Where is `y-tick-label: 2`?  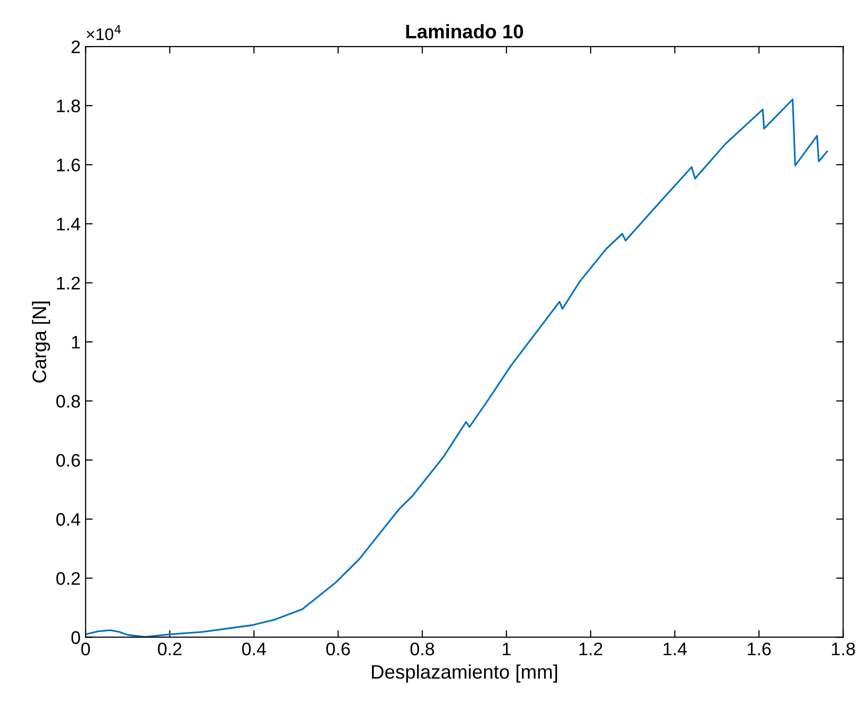
y-tick-label: 2 is located at coordinates (76, 47).